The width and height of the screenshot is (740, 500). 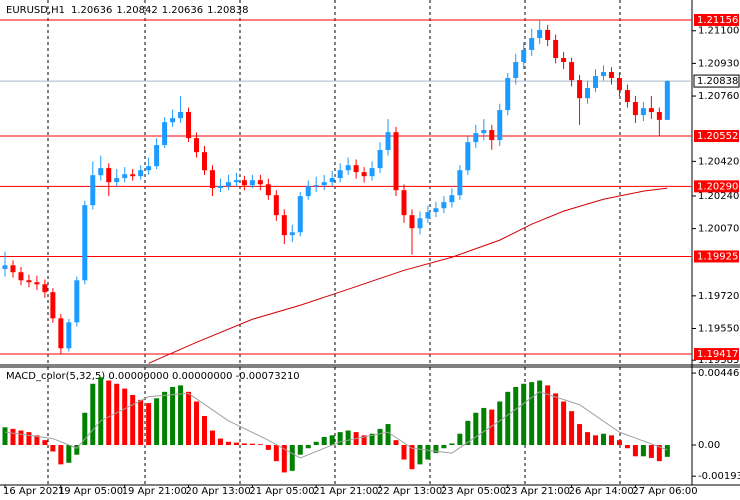 I want to click on signal-line, so click(x=336, y=425).